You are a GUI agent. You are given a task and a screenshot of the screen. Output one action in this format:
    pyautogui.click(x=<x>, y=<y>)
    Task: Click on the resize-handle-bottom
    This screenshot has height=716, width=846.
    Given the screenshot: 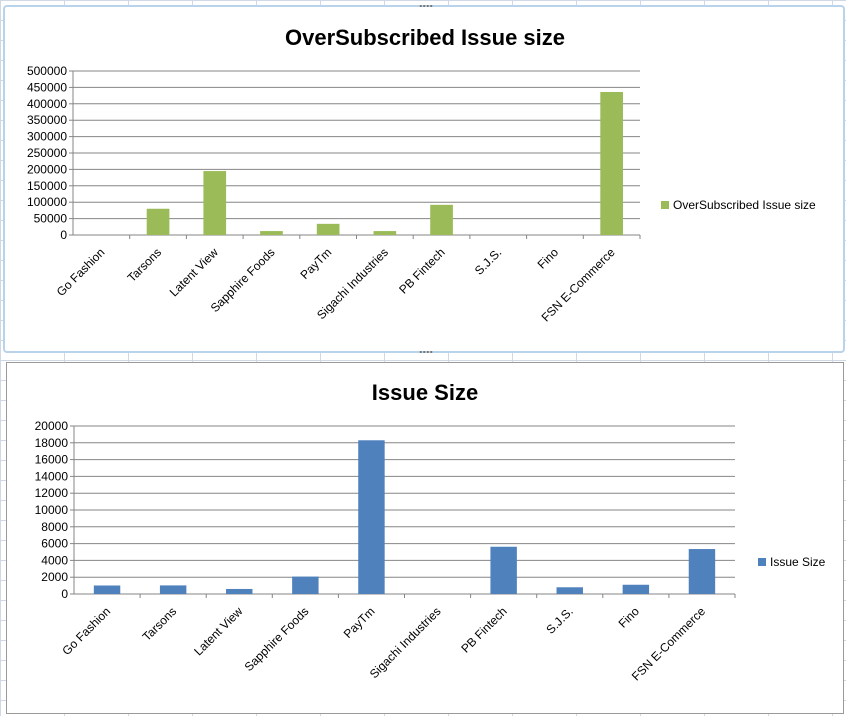 What is the action you would take?
    pyautogui.click(x=426, y=352)
    